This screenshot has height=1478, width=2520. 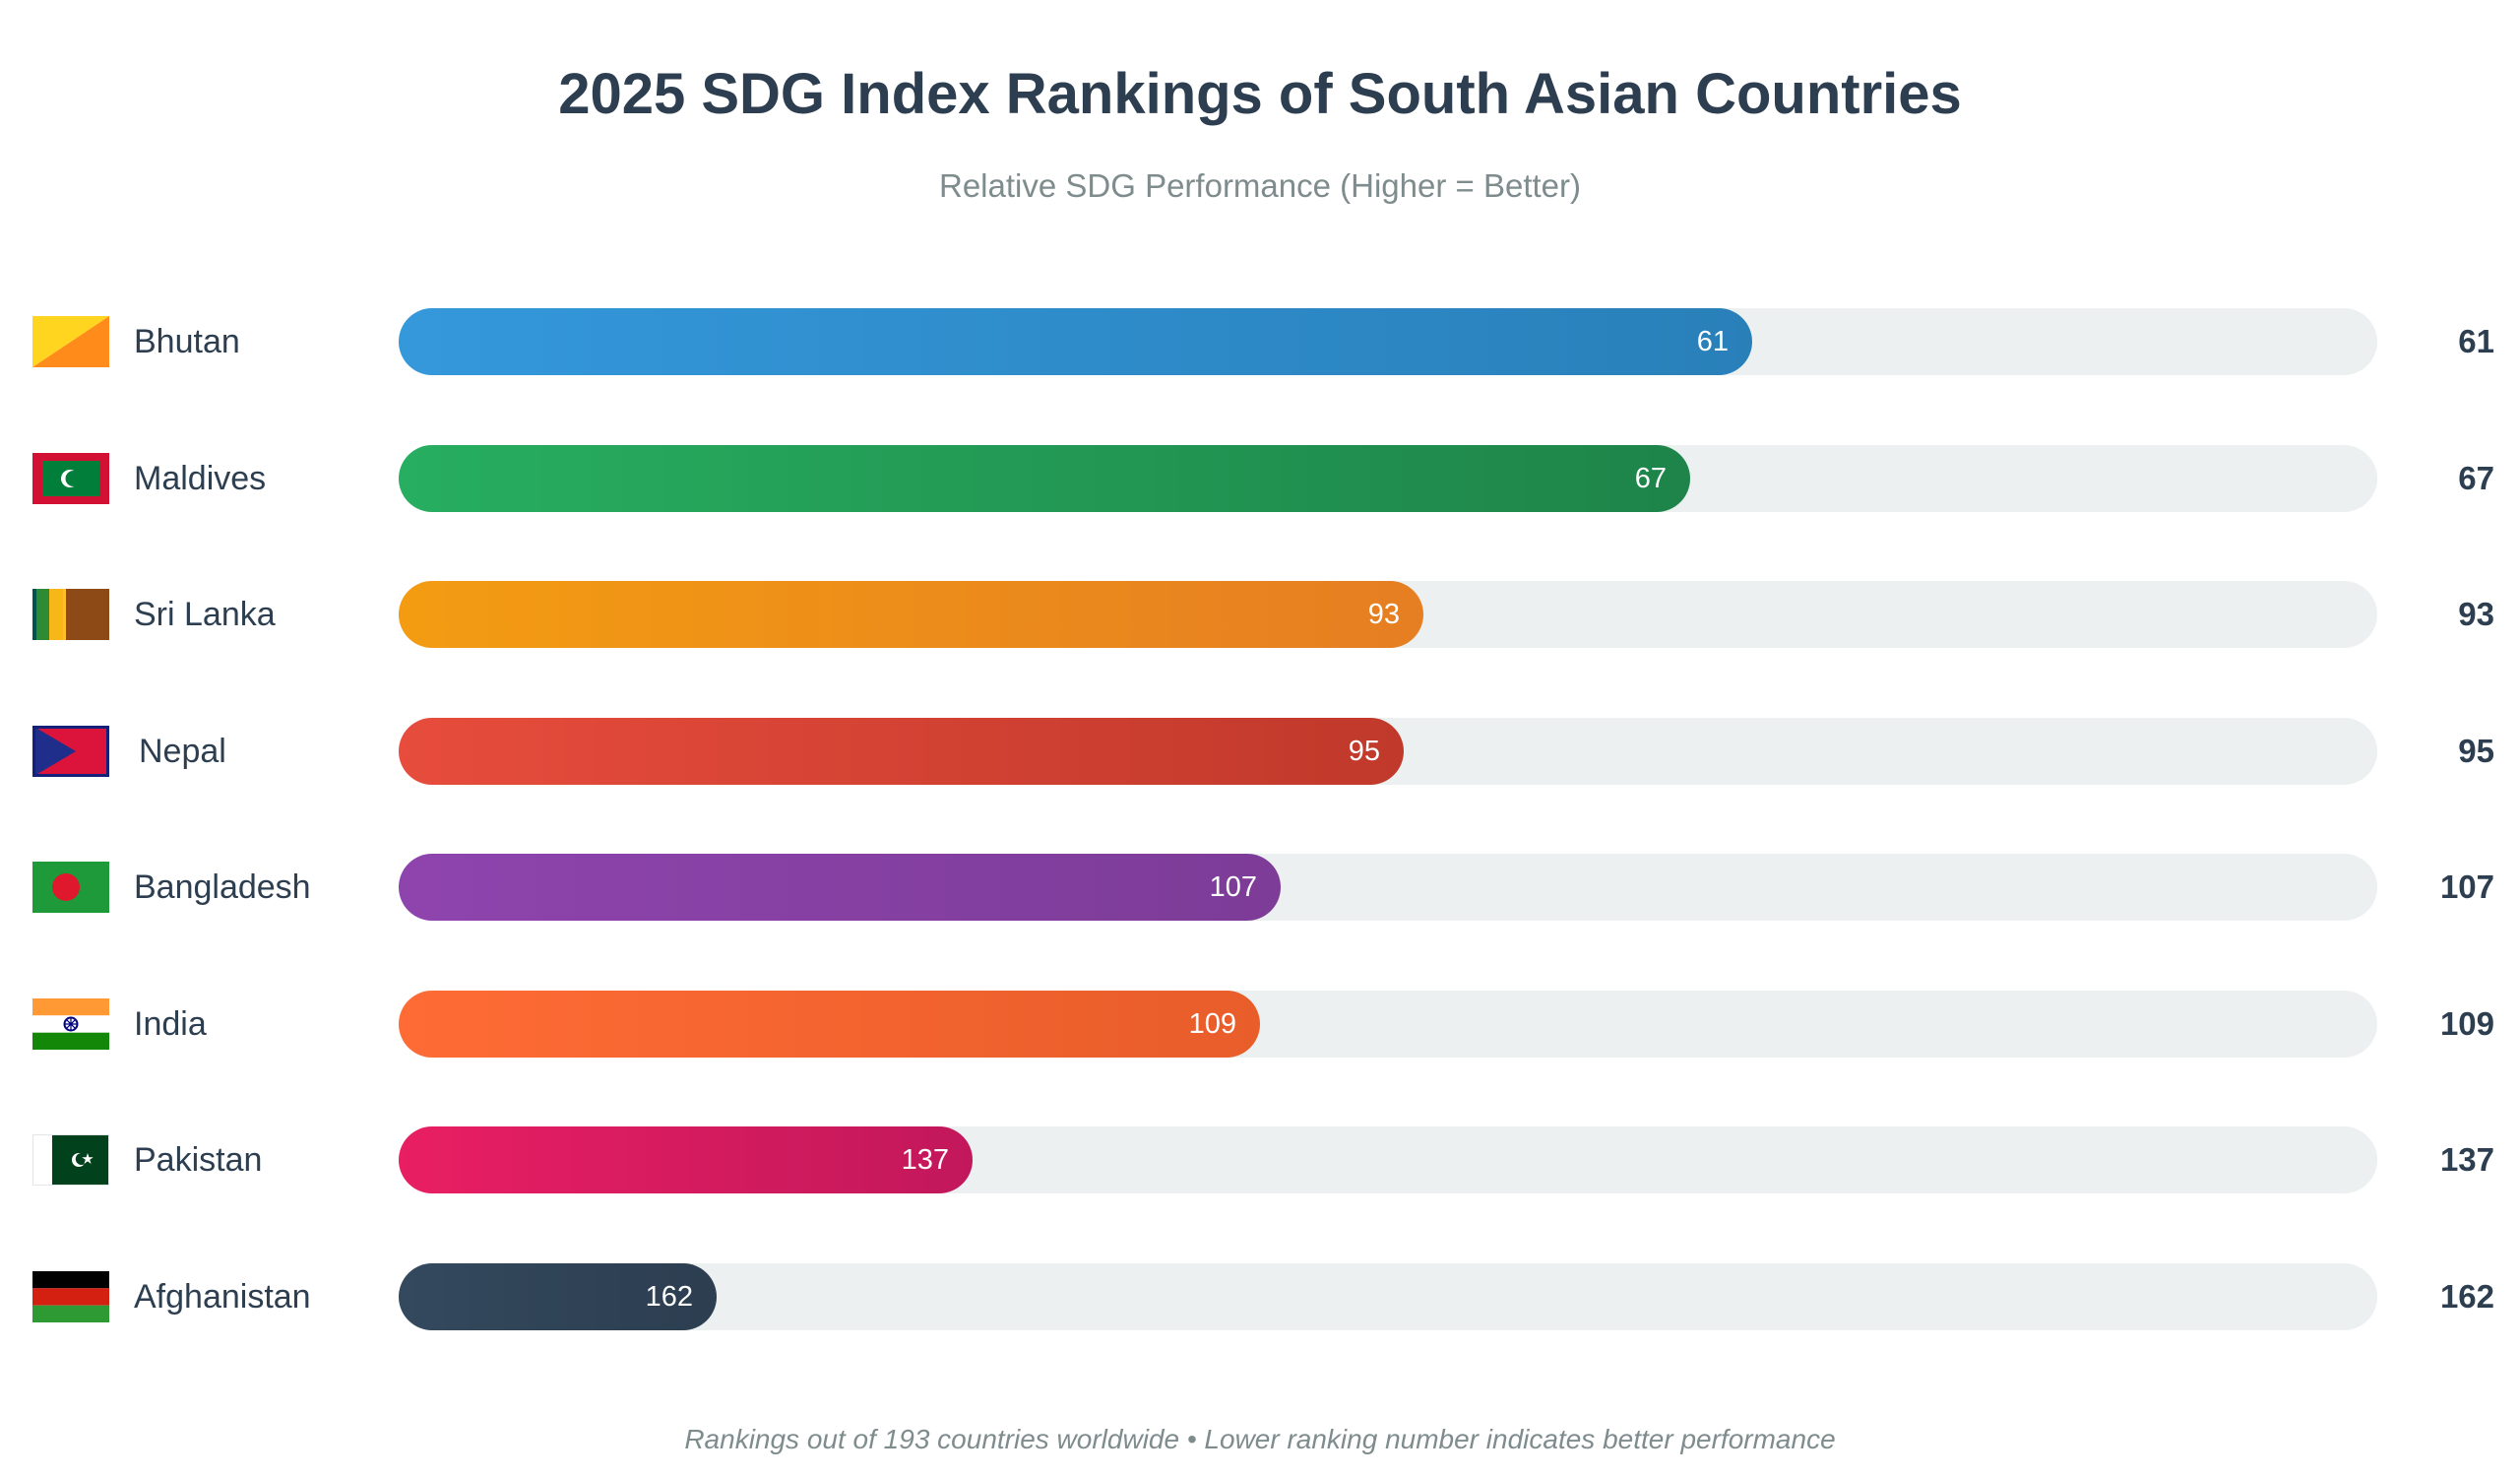 I want to click on bar: 93, so click(x=911, y=614).